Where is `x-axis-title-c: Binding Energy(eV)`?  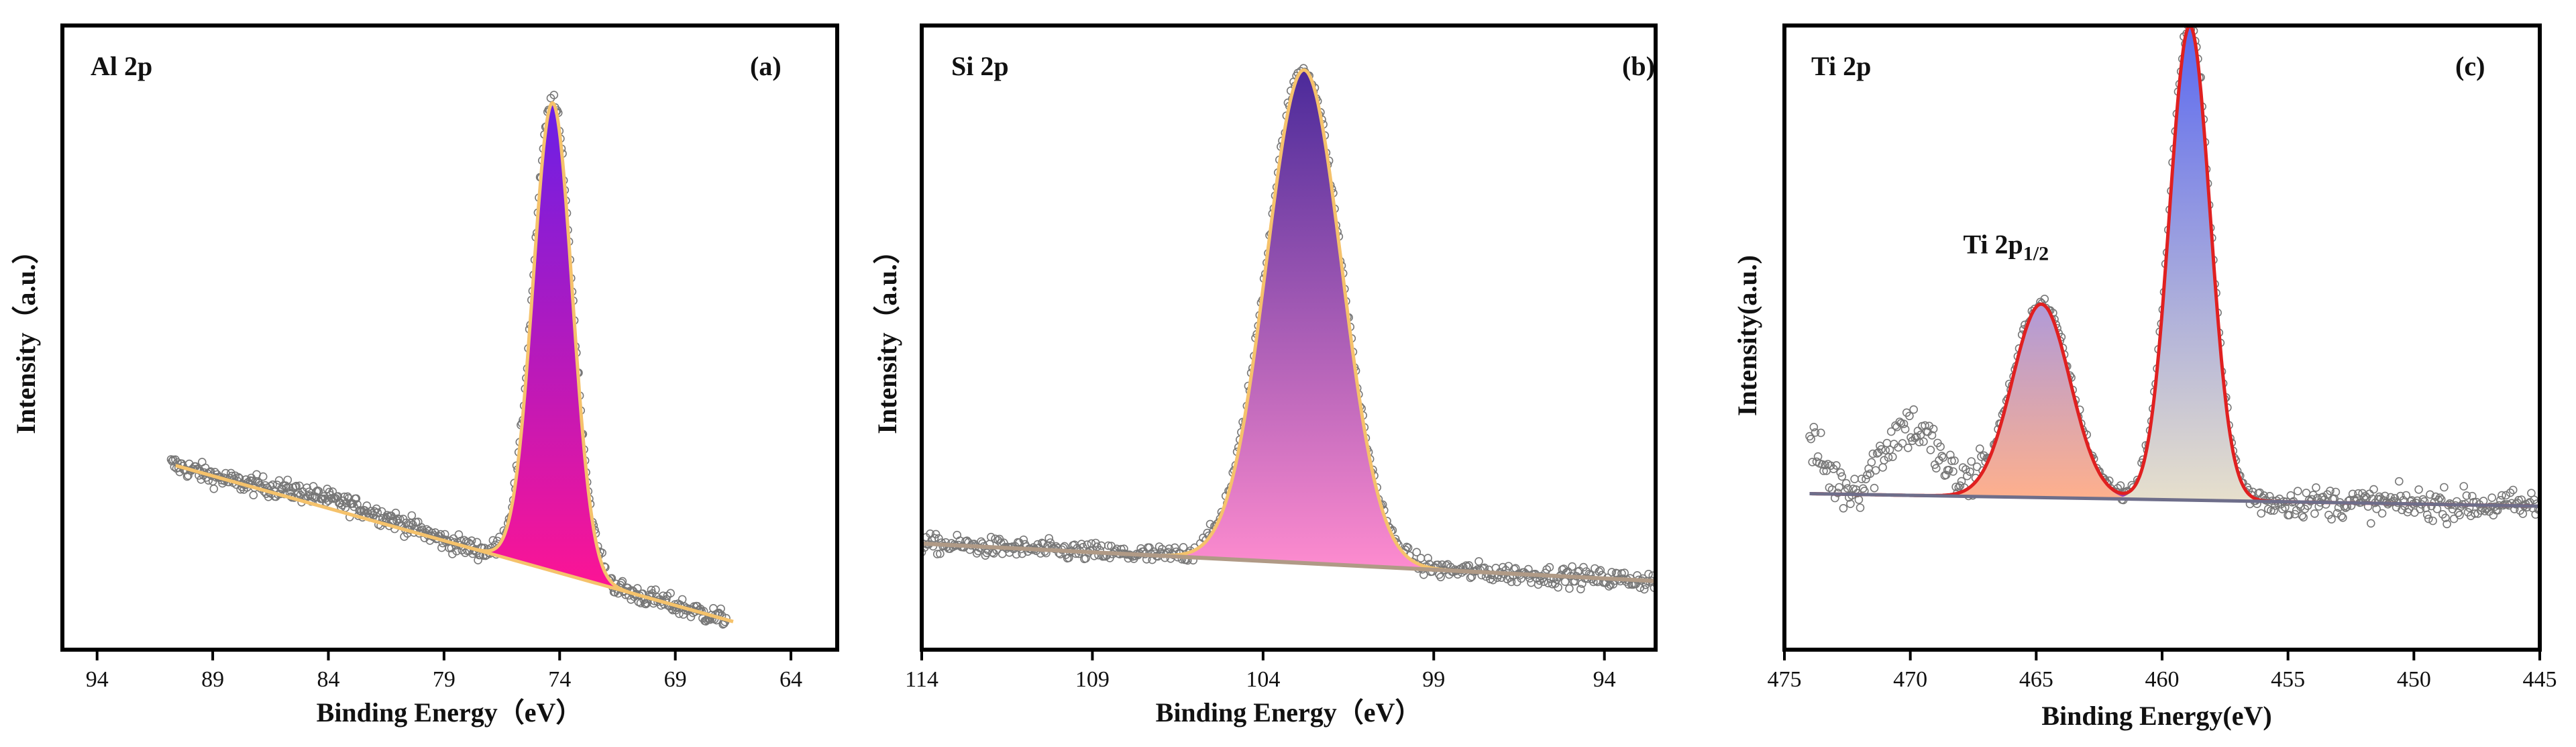
x-axis-title-c: Binding Energy(eV) is located at coordinates (2156, 716).